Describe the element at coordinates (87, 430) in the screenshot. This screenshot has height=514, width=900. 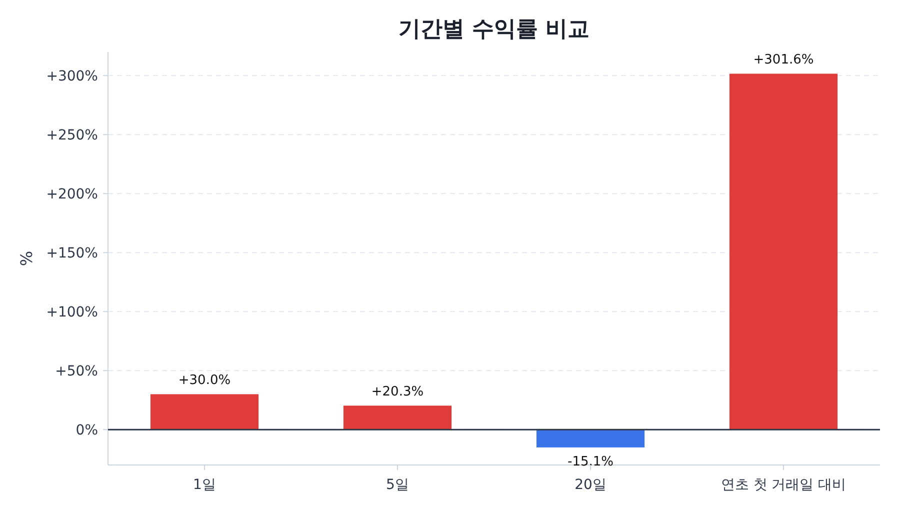
I see `y-tick-label: 0%` at that location.